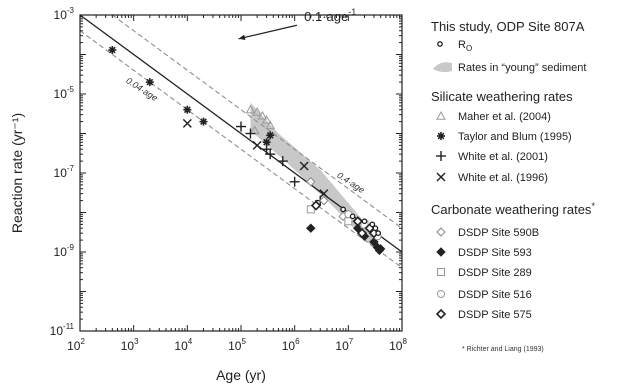 Image resolution: width=627 pixels, height=385 pixels. I want to click on y-tick-label: 10⁻⁵, so click(64, 93).